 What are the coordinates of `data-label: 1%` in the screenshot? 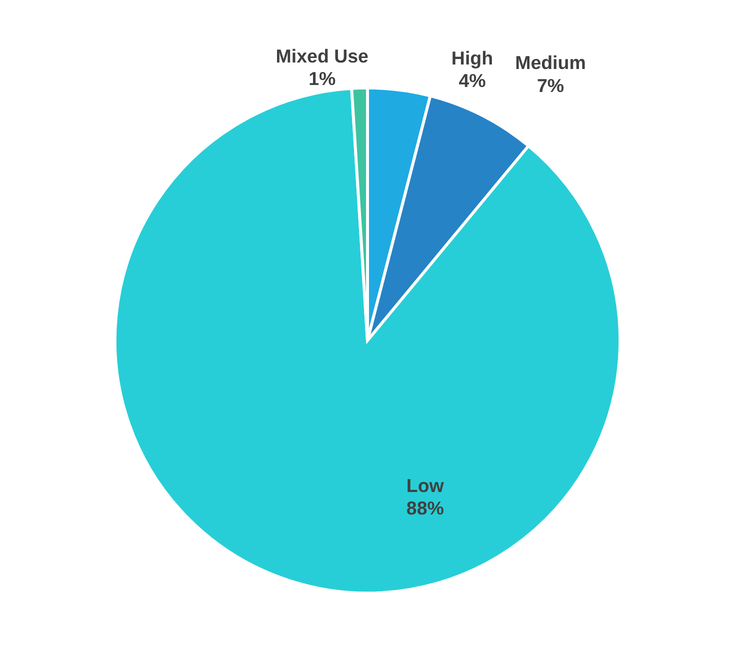 It's located at (322, 79).